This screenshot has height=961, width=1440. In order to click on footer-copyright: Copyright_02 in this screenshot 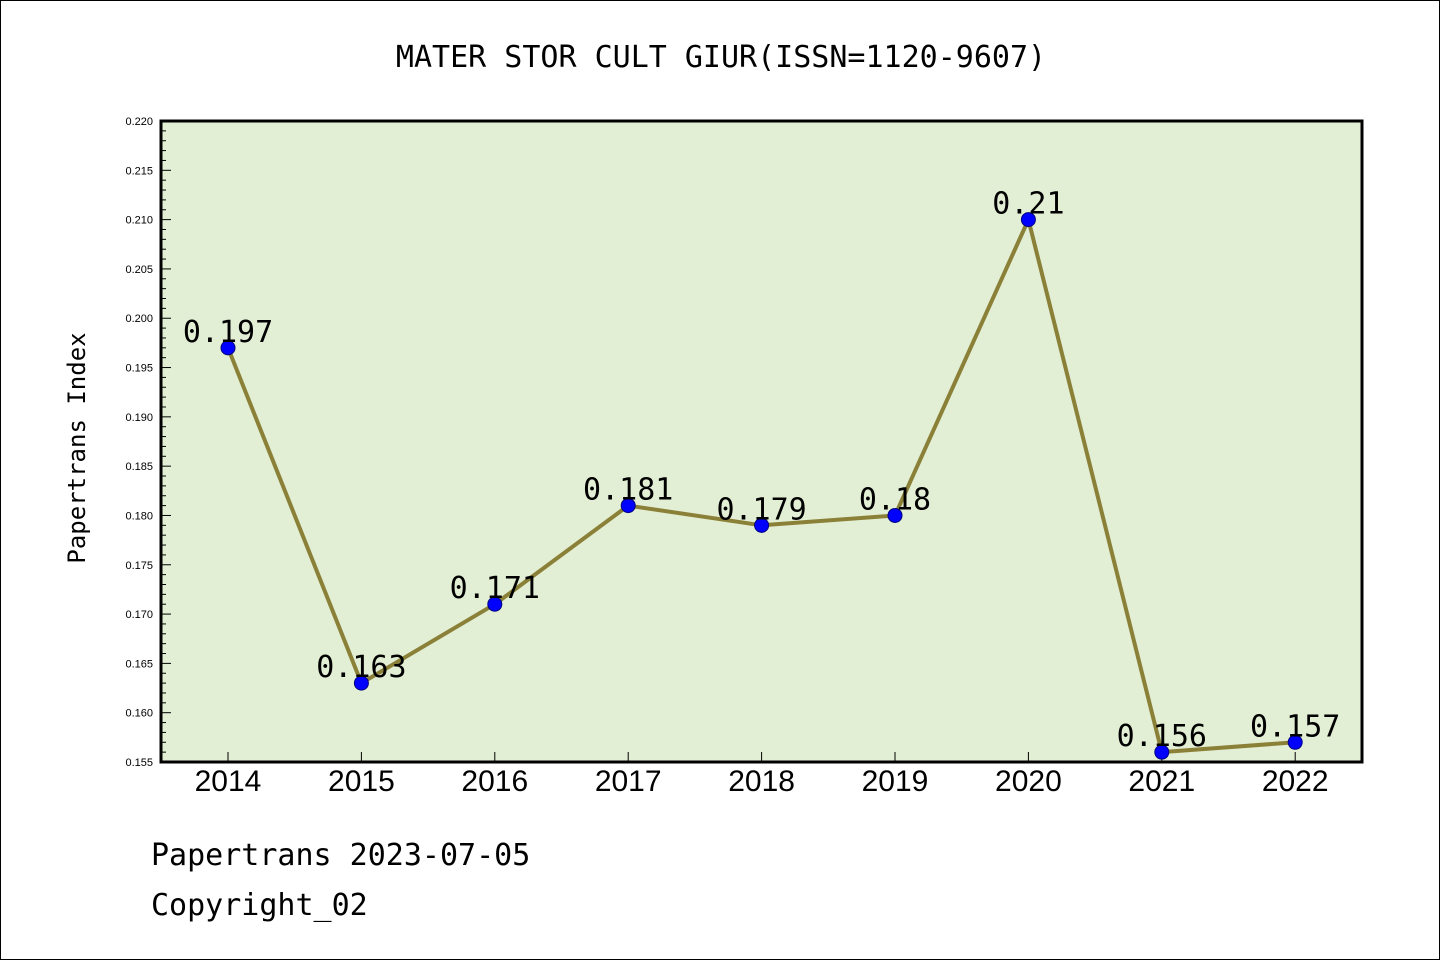, I will do `click(259, 905)`.